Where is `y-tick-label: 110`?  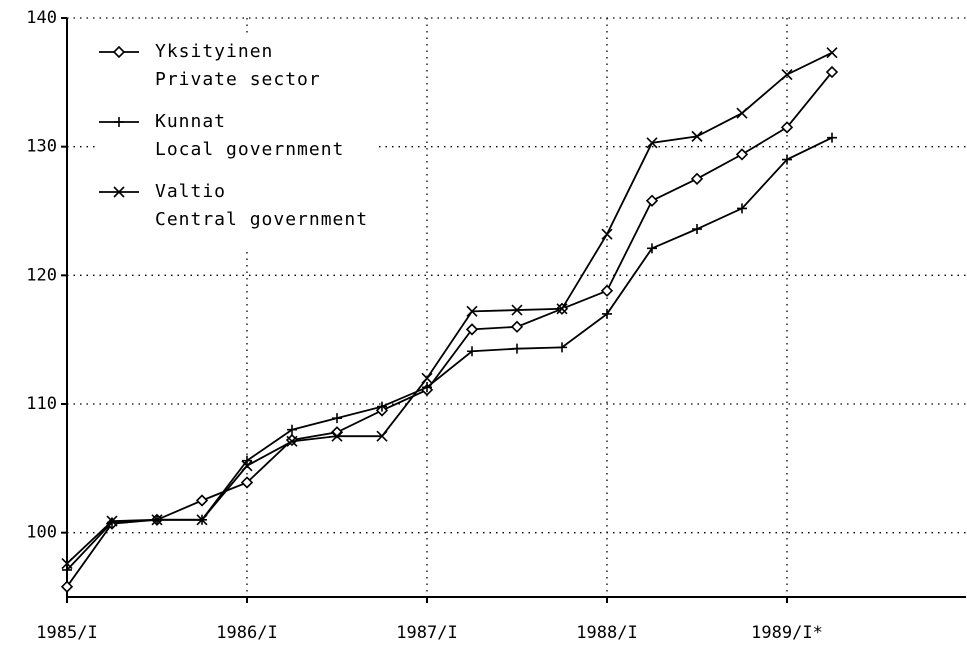
y-tick-label: 110 is located at coordinates (41, 404).